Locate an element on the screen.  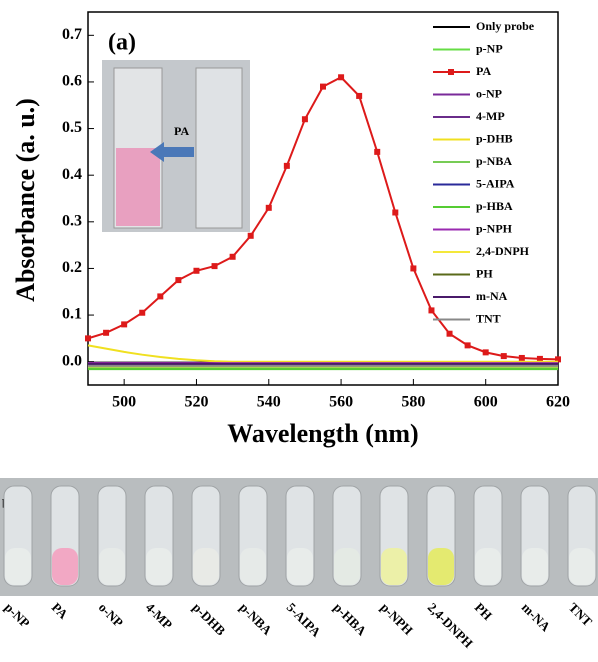
x-tick-label: 560 is located at coordinates (341, 402).